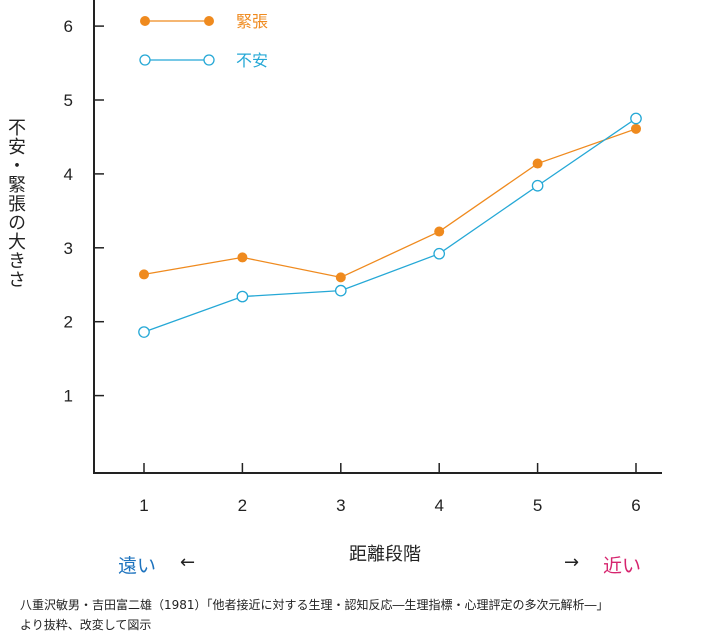 The image size is (710, 639). Describe the element at coordinates (86, 625) in the screenshot. I see `source-line-2: より抜粋、改変して図示` at that location.